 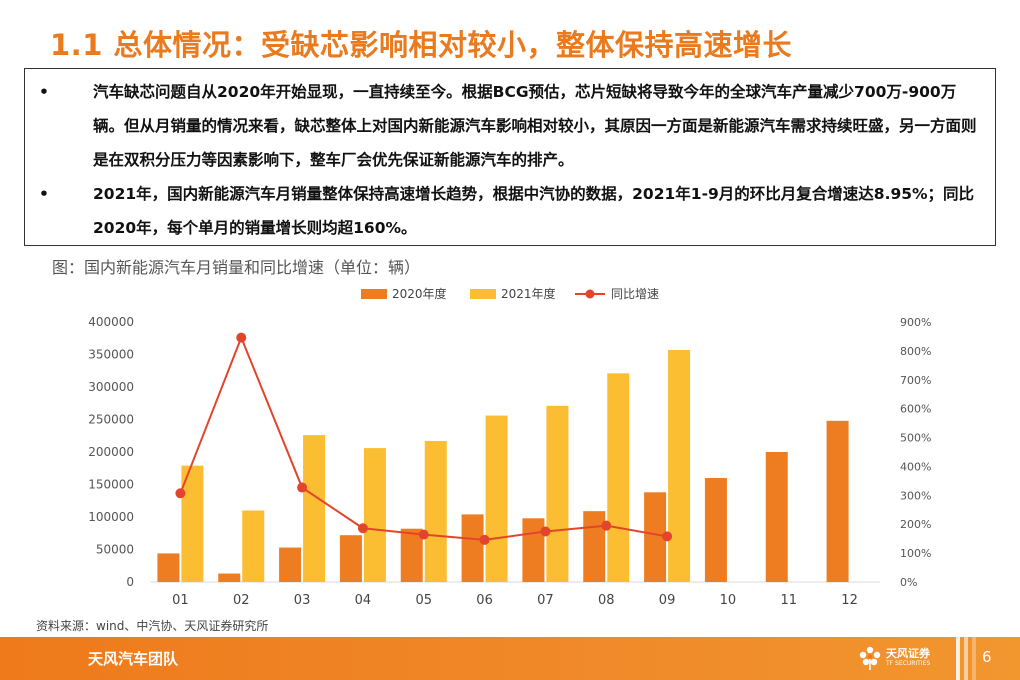 What do you see at coordinates (915, 438) in the screenshot?
I see `y-right-tick-label: 500%` at bounding box center [915, 438].